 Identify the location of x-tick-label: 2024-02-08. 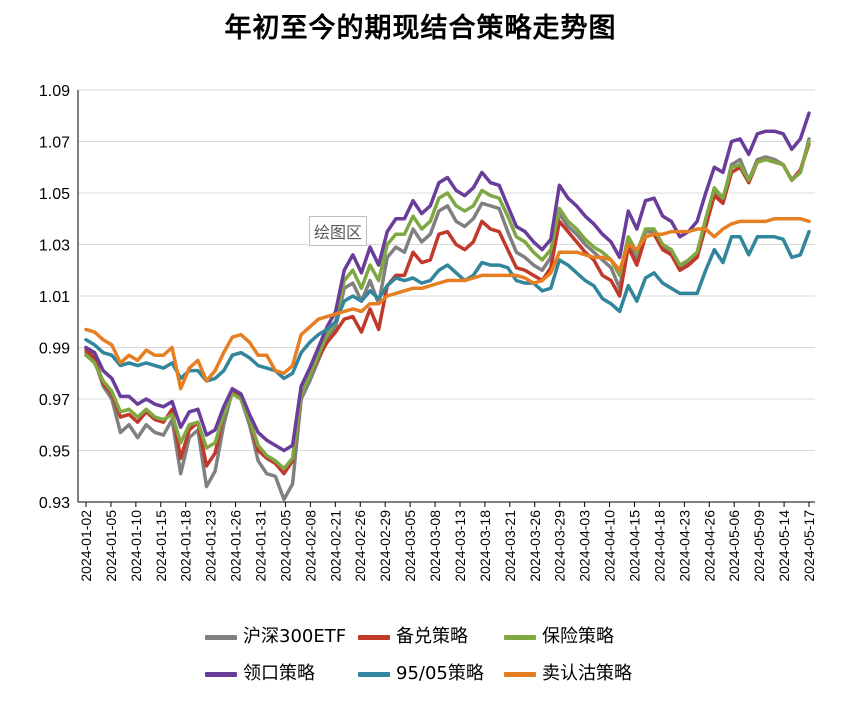
(310, 546).